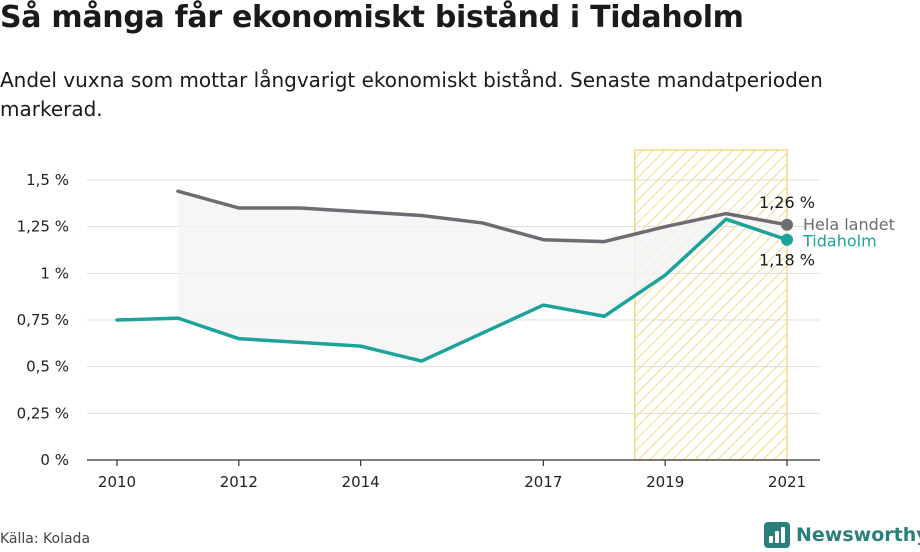 This screenshot has height=552, width=920. Describe the element at coordinates (117, 482) in the screenshot. I see `x-tick-label: 2010` at that location.